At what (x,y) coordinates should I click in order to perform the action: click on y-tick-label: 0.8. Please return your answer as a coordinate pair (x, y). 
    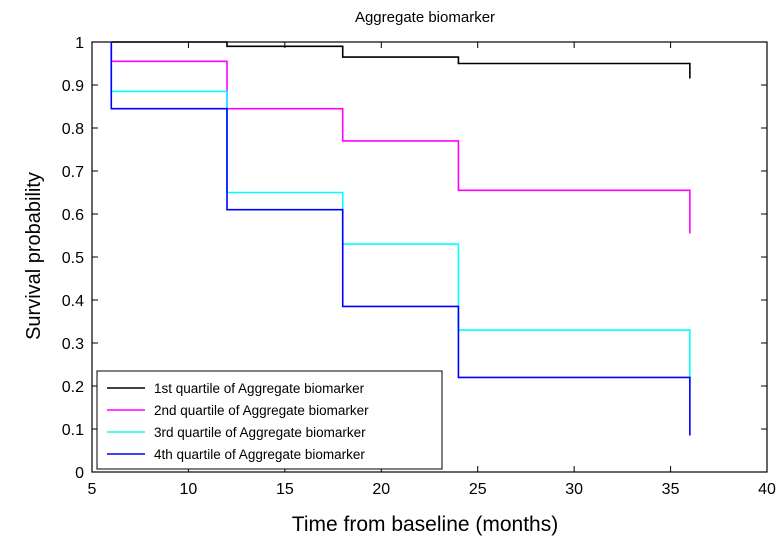
    Looking at the image, I should click on (73, 129).